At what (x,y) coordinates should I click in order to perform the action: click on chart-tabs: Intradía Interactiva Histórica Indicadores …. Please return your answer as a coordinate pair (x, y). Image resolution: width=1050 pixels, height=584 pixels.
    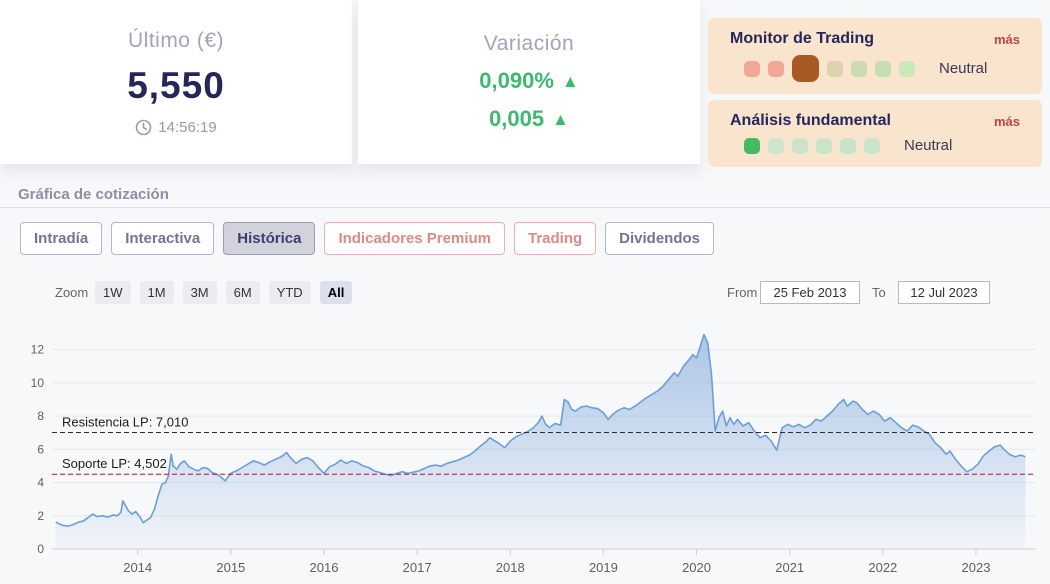
    Looking at the image, I should click on (367, 238).